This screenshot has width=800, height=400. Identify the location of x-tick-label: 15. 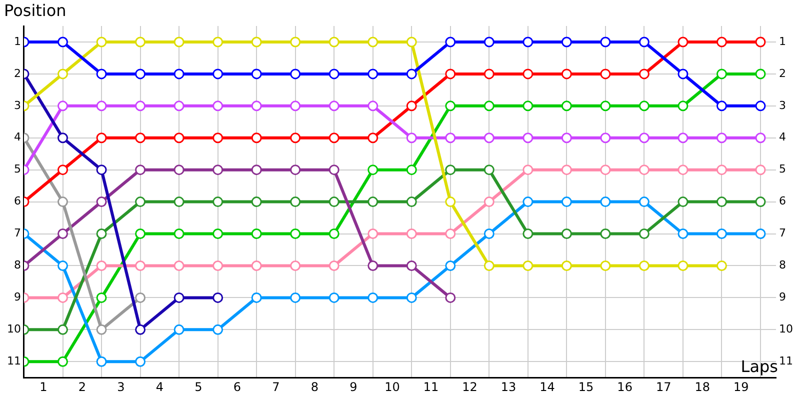
(586, 387).